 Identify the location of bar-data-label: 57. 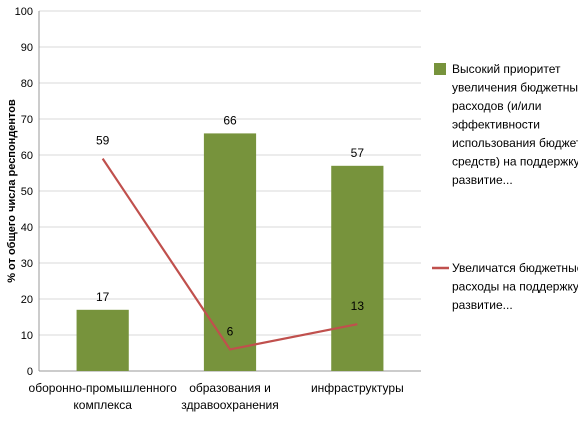
(358, 153).